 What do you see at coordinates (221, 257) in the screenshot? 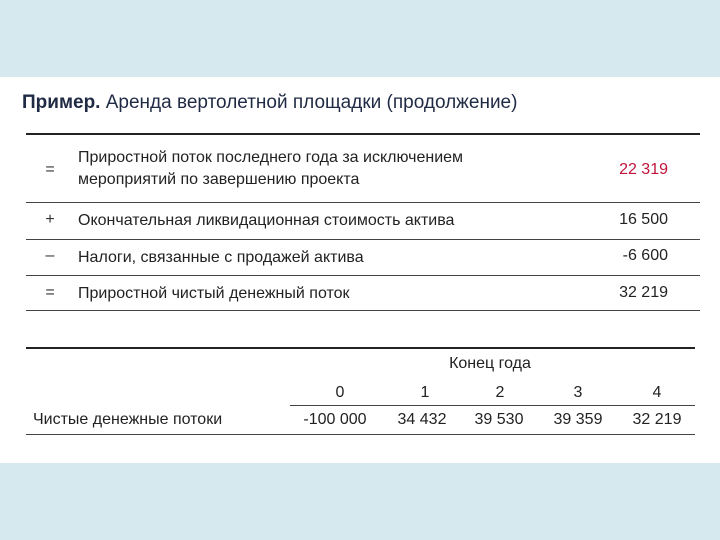
I see `row-description: Налоги, связанные с продажей актива` at bounding box center [221, 257].